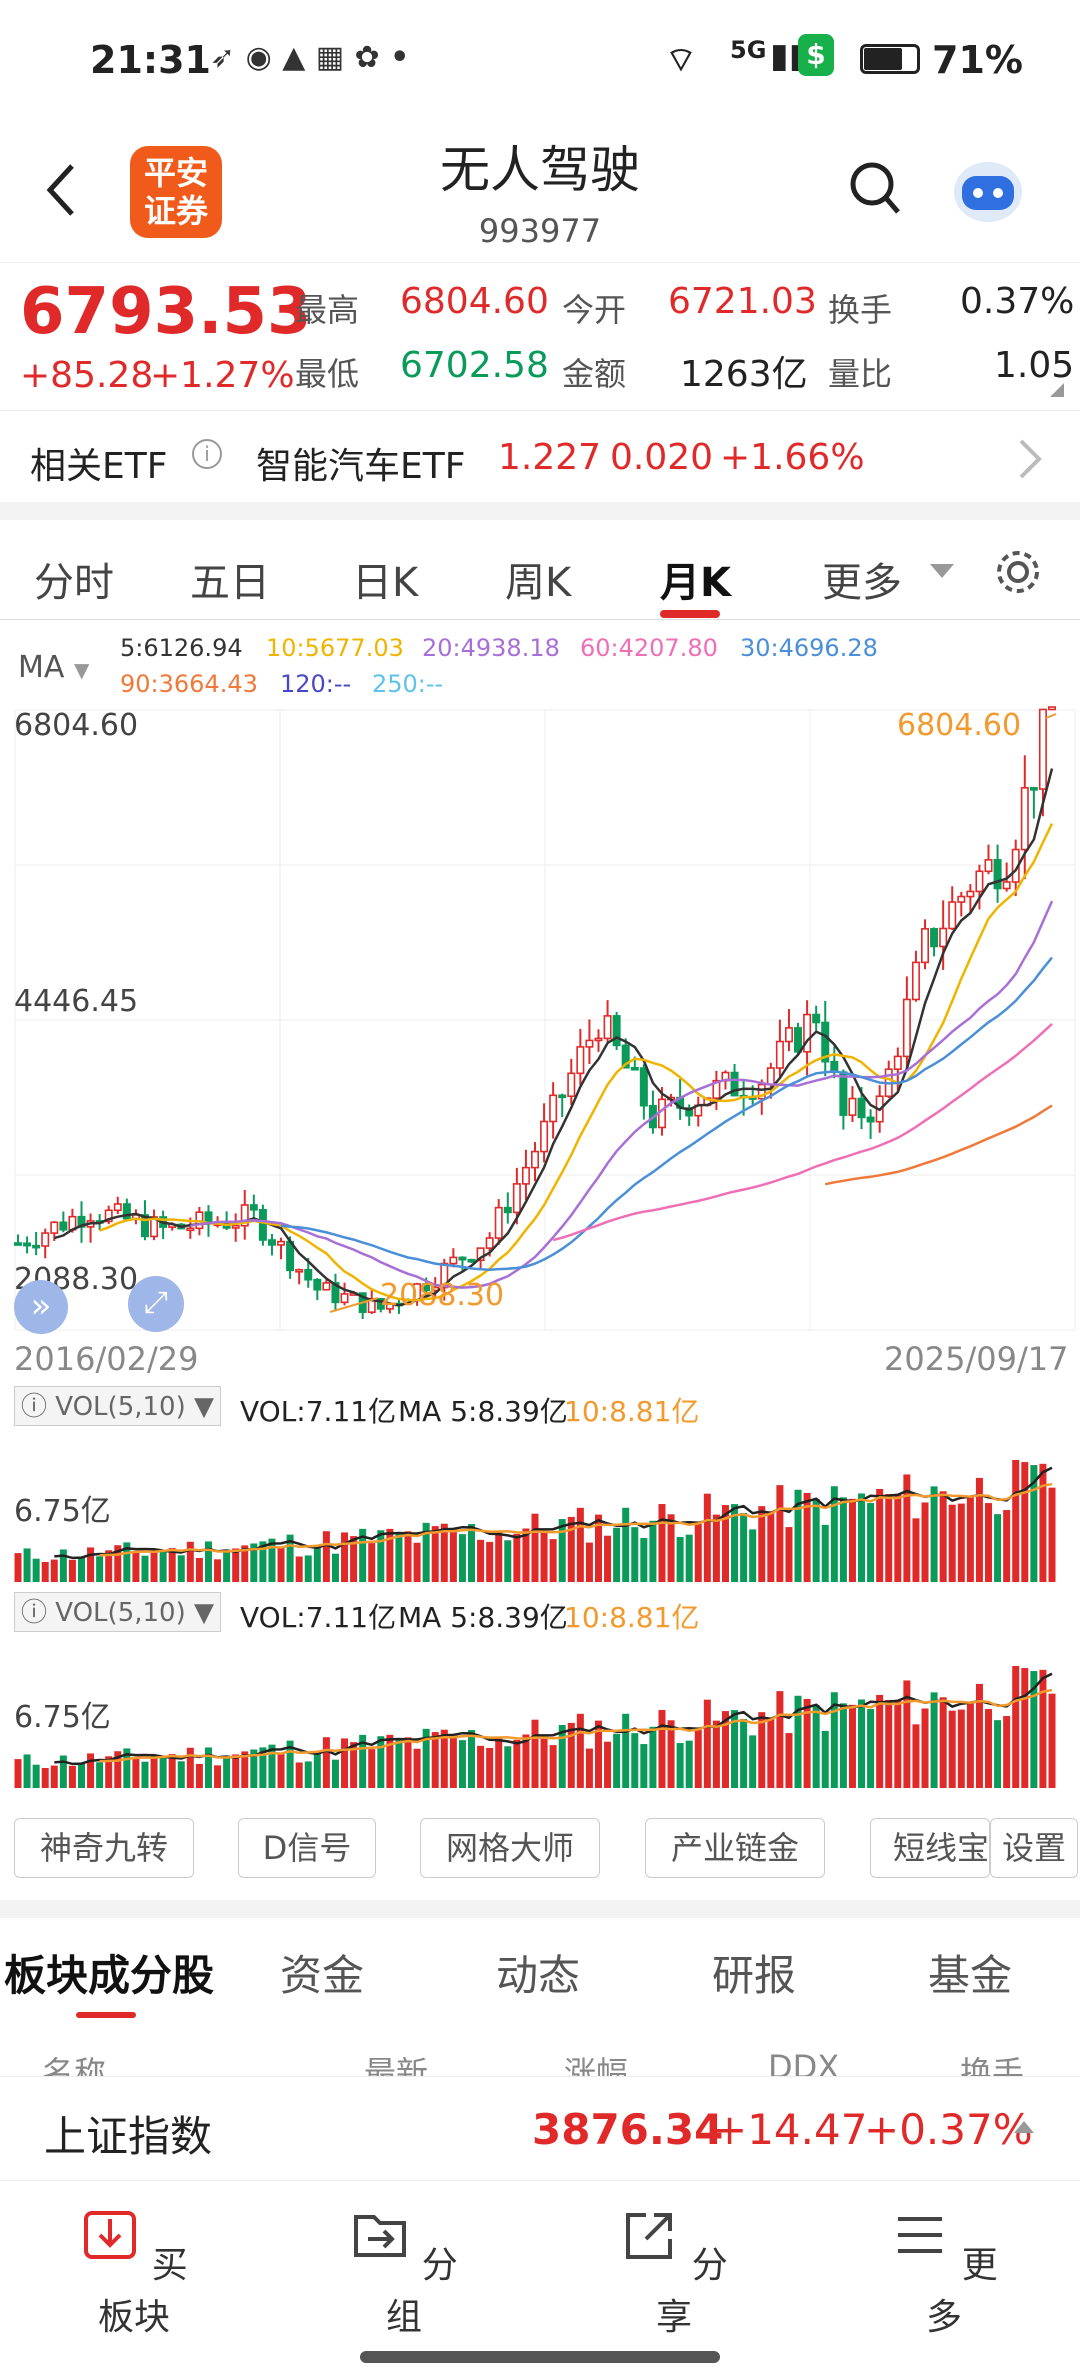  I want to click on amount-value: 1263亿, so click(744, 374).